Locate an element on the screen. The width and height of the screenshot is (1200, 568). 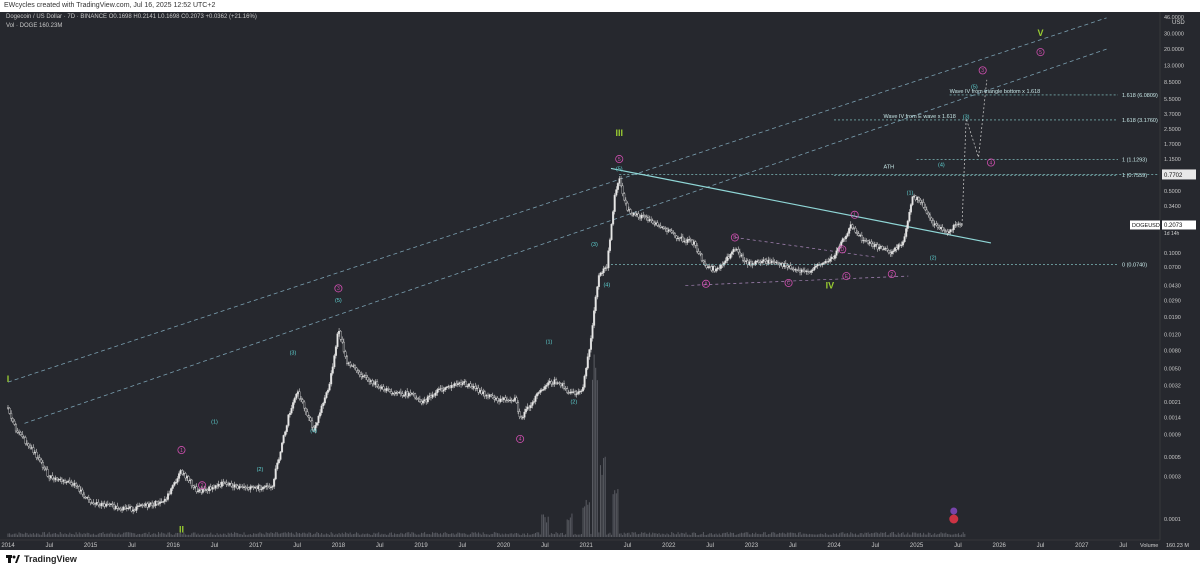
x-tick-label: 2016 is located at coordinates (174, 546).